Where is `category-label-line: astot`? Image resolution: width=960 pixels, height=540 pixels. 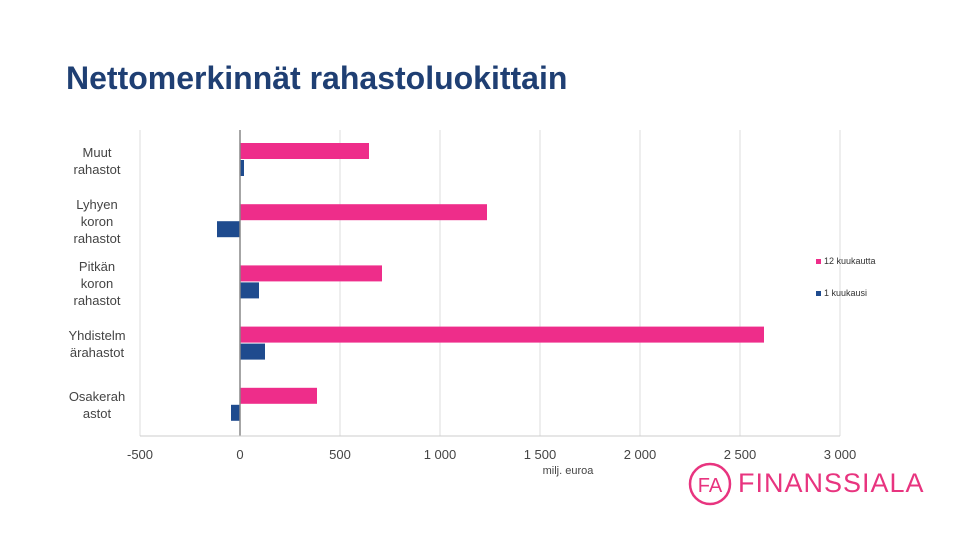 category-label-line: astot is located at coordinates (97, 414).